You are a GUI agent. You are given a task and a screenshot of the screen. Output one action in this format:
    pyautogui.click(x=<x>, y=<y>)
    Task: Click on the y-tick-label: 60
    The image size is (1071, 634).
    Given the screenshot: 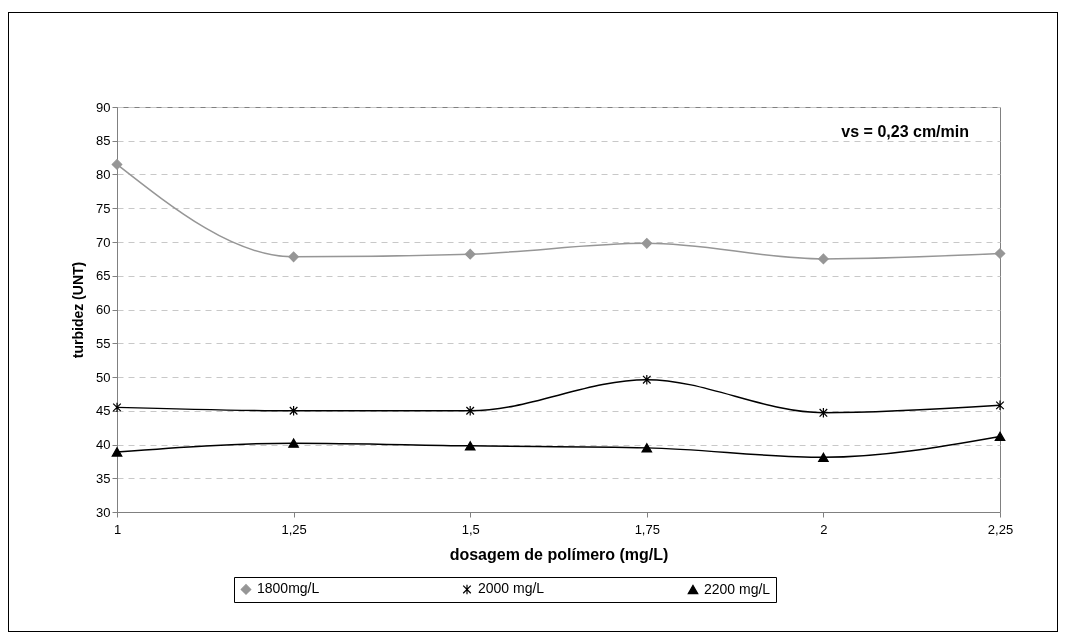 What is the action you would take?
    pyautogui.click(x=103, y=309)
    